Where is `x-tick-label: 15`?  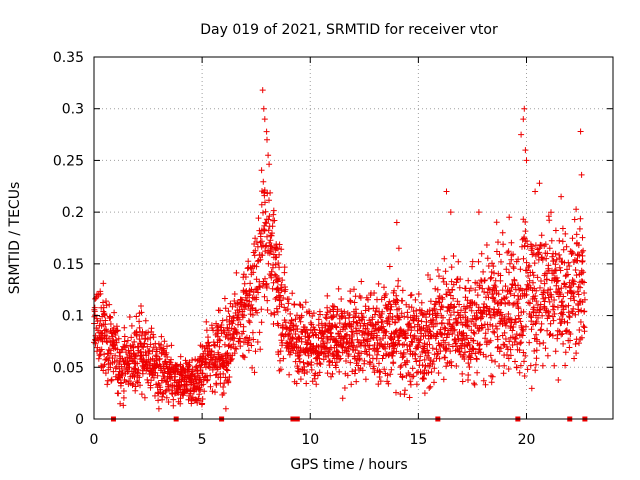
x-tick-label: 15 is located at coordinates (418, 440).